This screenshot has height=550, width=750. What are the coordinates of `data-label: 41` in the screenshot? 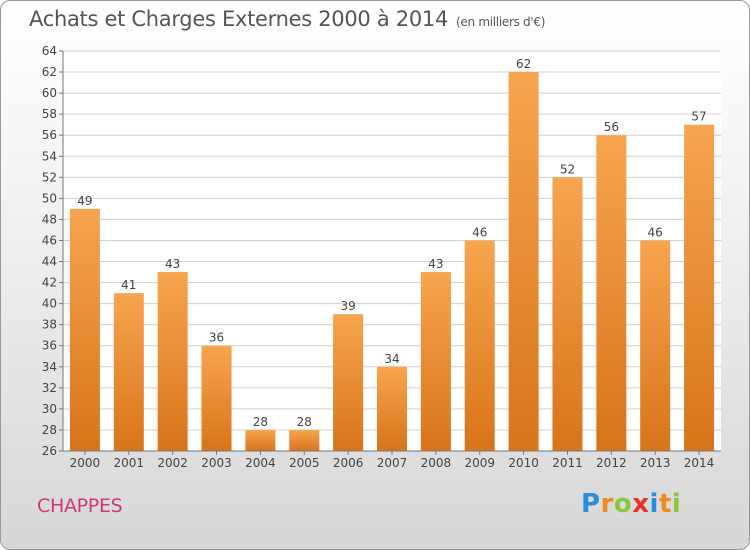 It's located at (128, 285).